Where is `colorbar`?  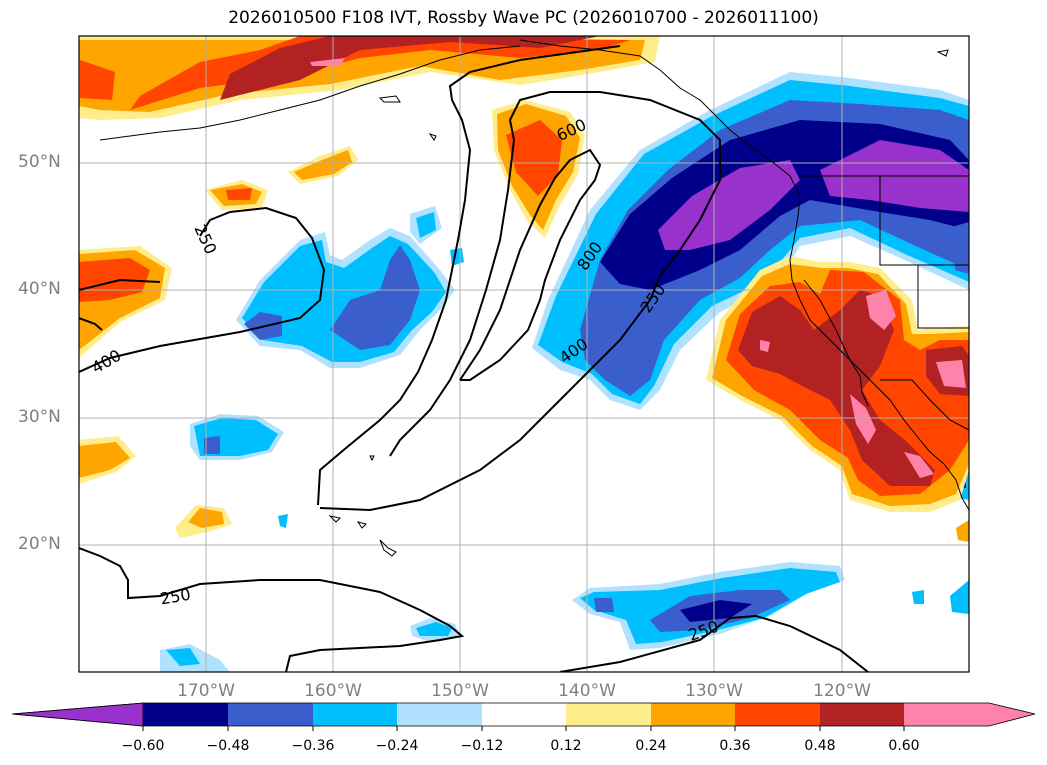
colorbar is located at coordinates (523, 716).